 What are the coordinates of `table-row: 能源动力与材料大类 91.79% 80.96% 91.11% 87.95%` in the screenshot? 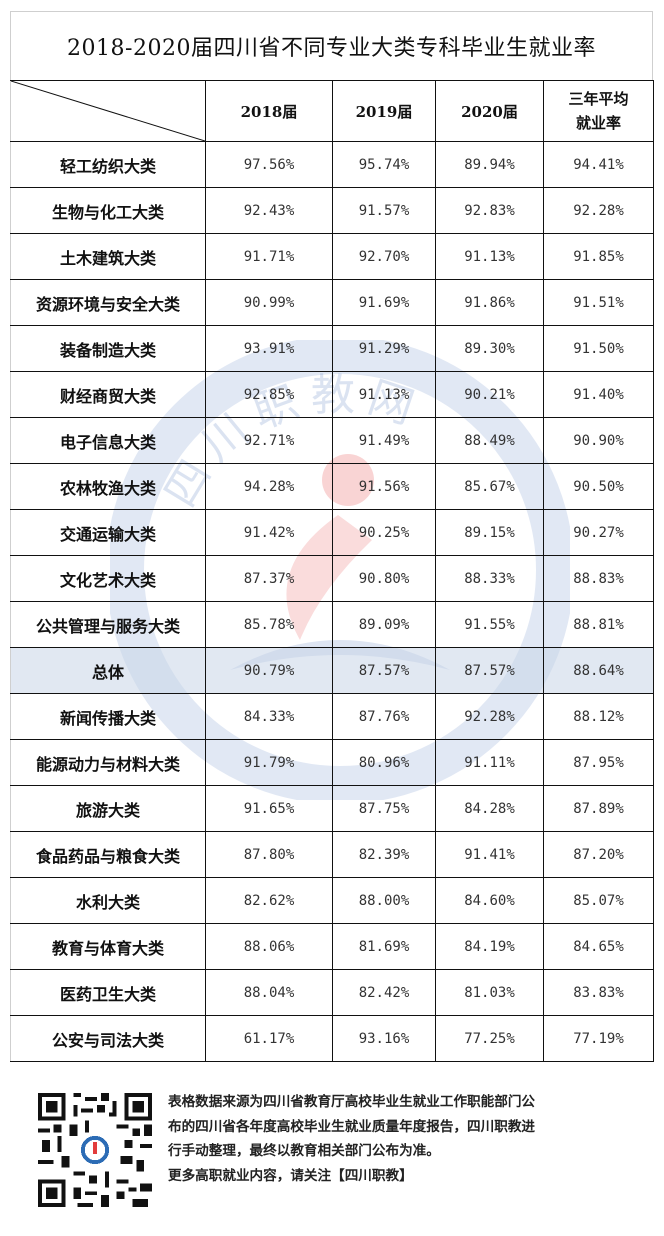 It's located at (332, 762).